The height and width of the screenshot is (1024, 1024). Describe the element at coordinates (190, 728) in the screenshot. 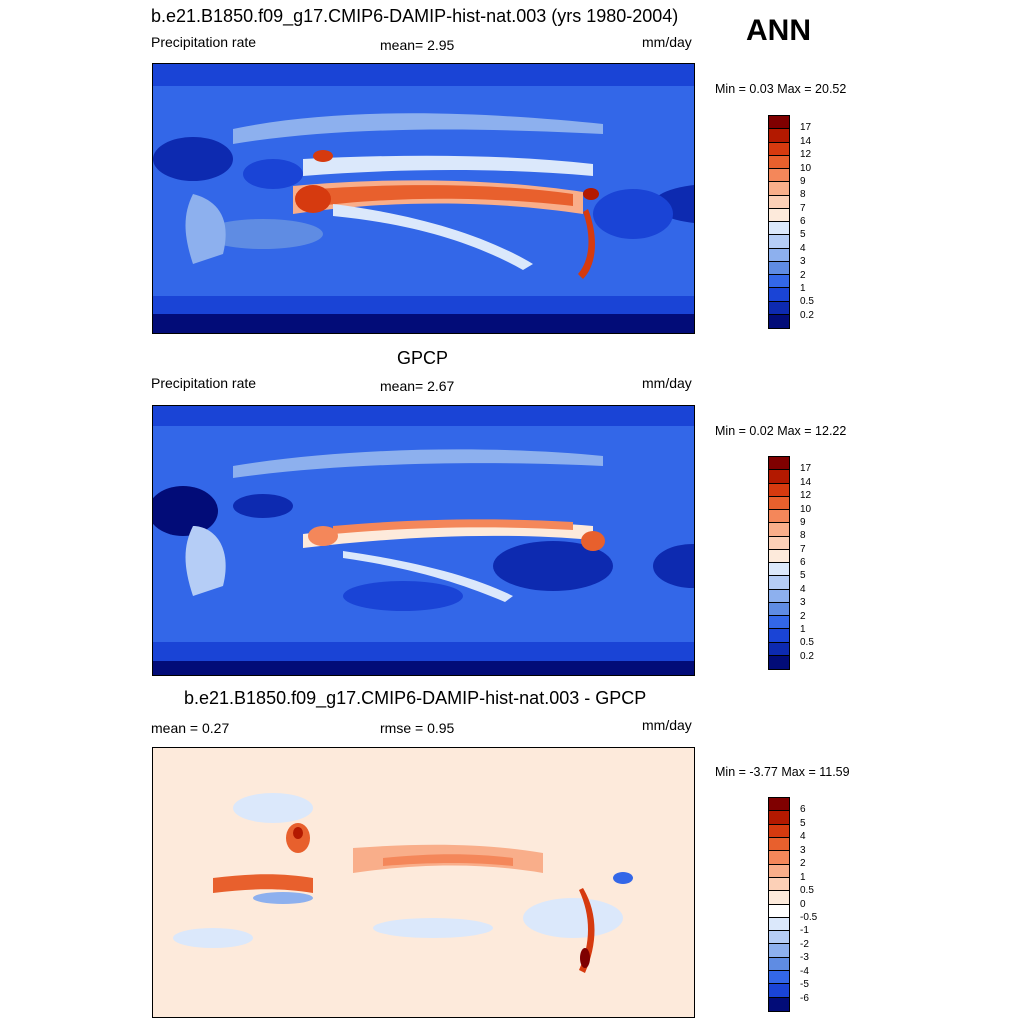

I see `panel3-mean-label: mean = 0.27` at that location.